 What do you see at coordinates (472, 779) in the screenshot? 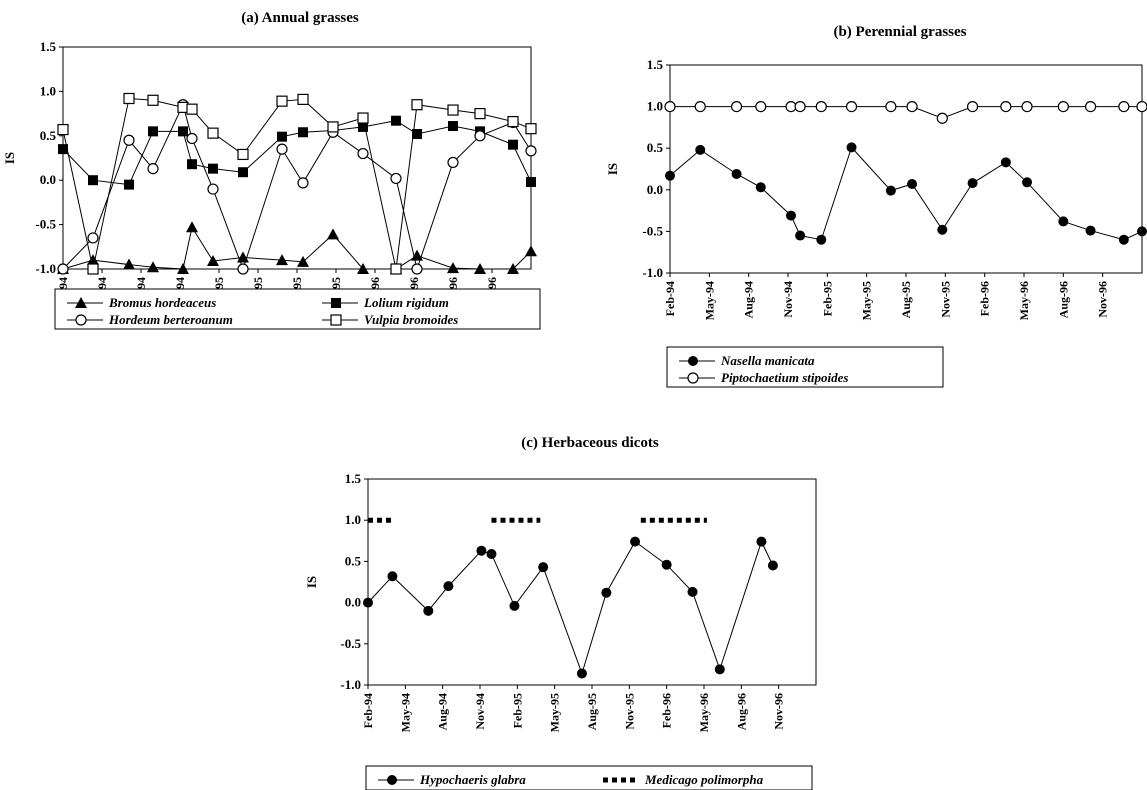
I see `legend-label: Hypochaeris glabra` at bounding box center [472, 779].